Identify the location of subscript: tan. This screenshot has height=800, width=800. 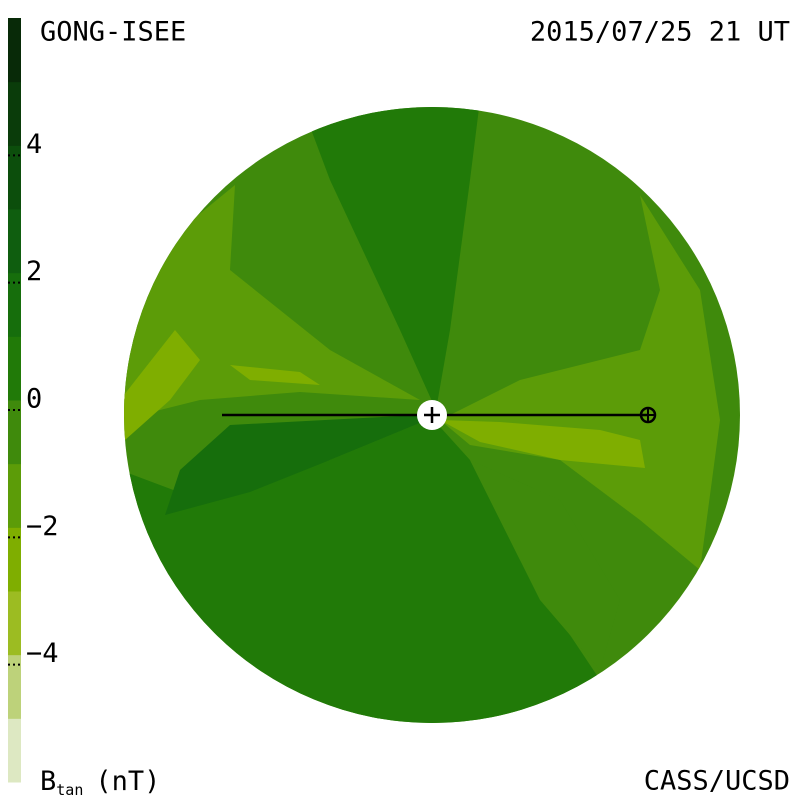
(69, 790).